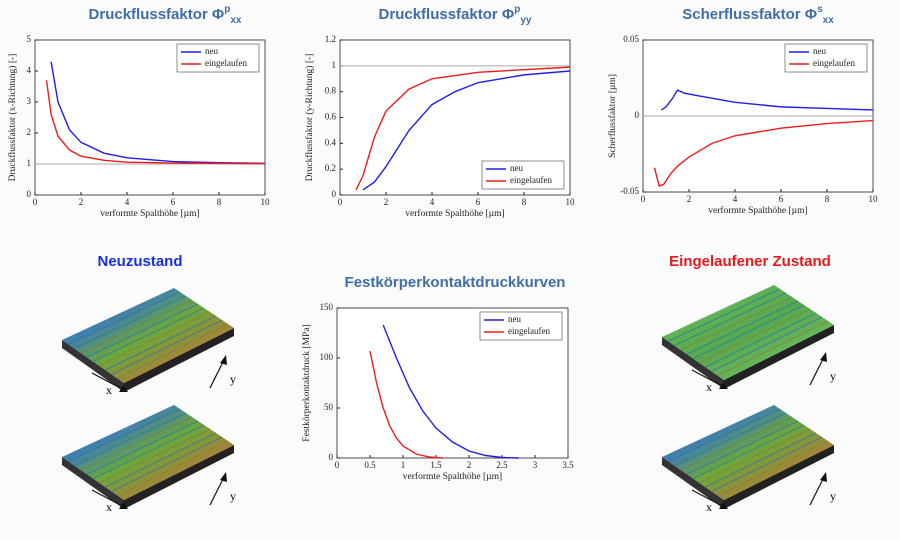 The image size is (900, 540). What do you see at coordinates (370, 465) in the screenshot?
I see `x-tick-label: 0.5` at bounding box center [370, 465].